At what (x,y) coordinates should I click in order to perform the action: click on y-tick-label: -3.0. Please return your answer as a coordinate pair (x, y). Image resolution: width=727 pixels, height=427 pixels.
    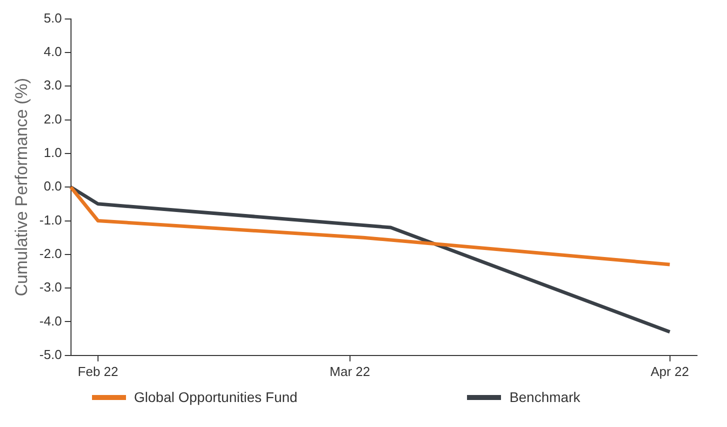
    Looking at the image, I should click on (50, 287).